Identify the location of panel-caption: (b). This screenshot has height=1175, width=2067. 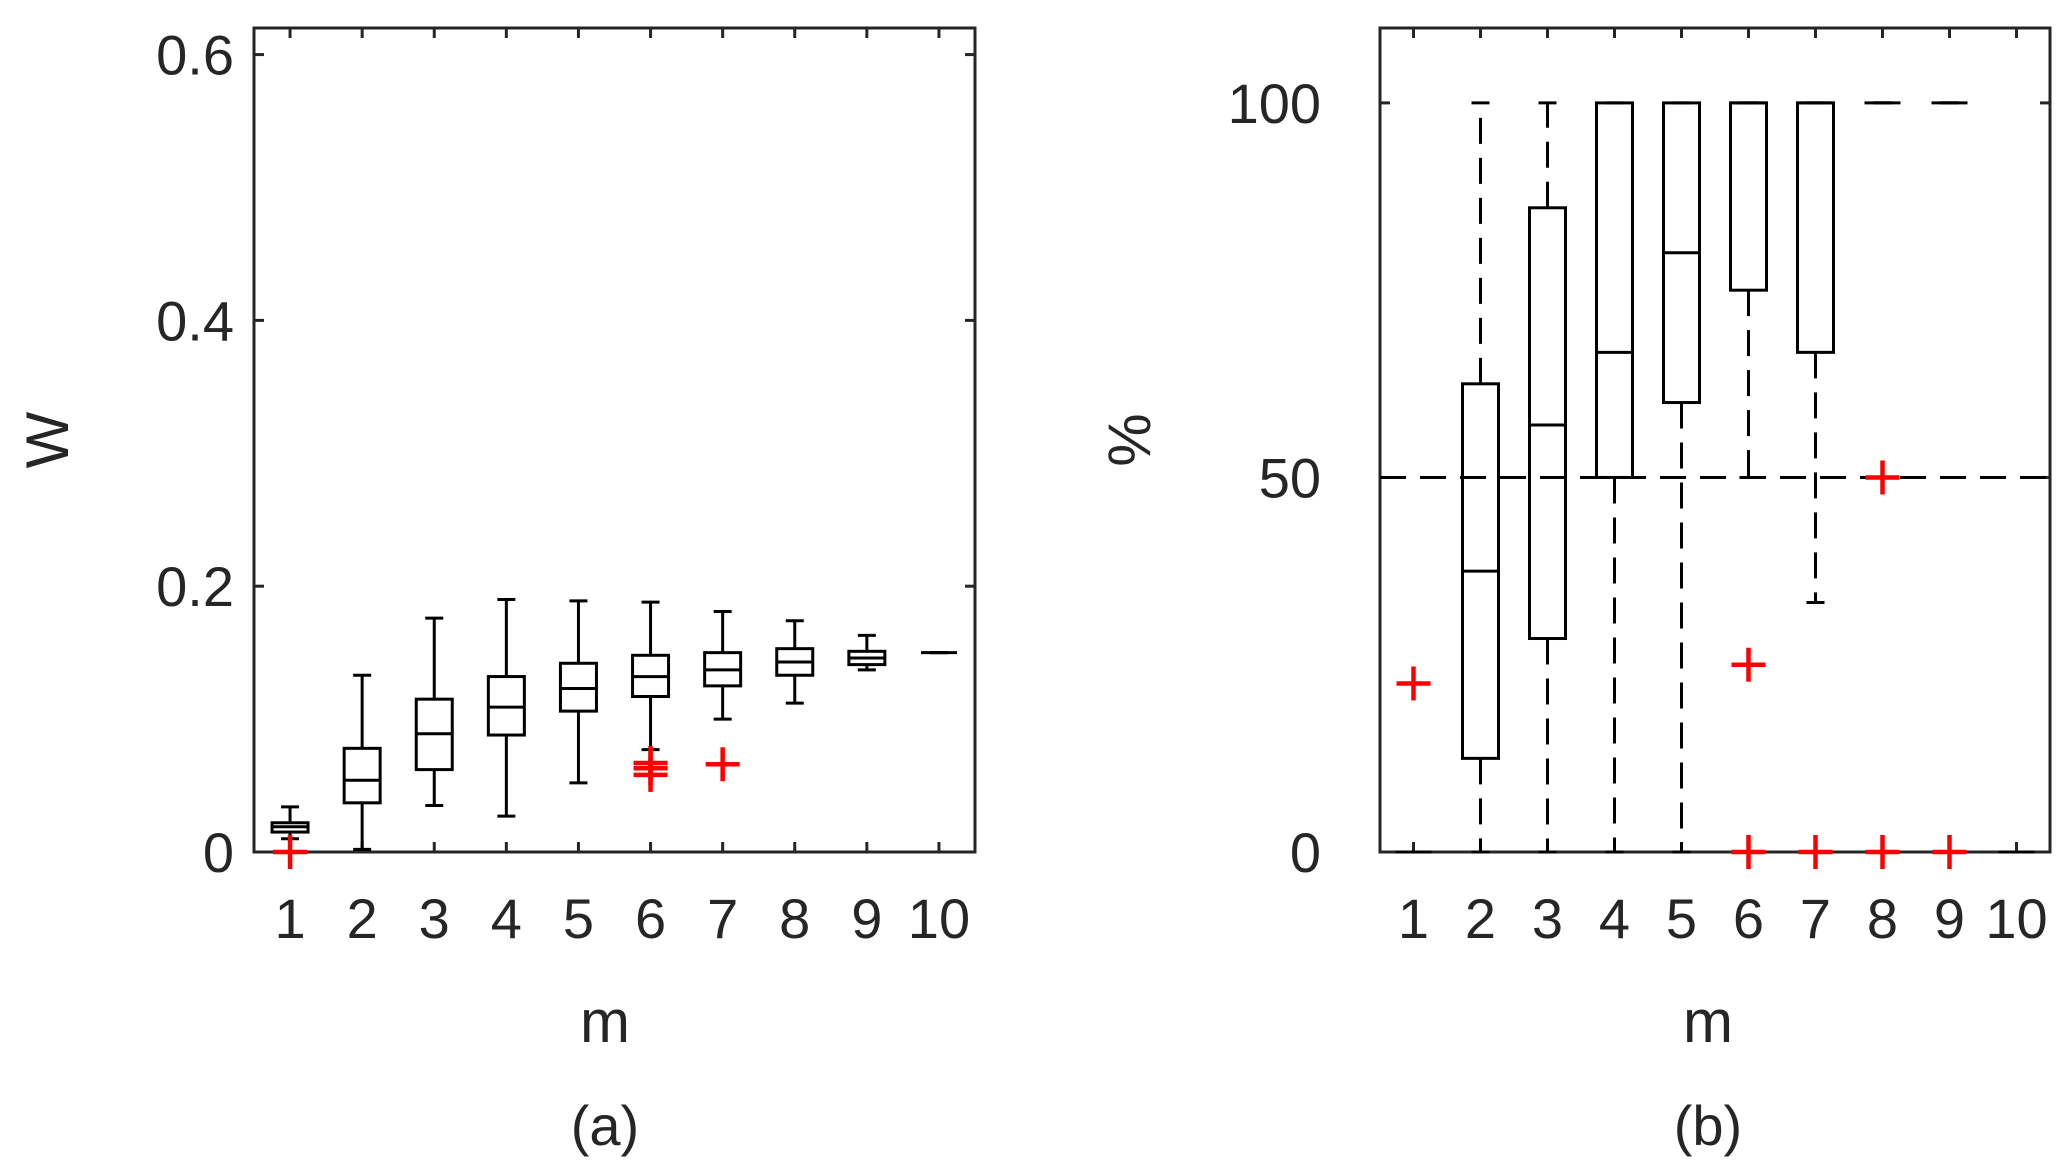
(1708, 1125).